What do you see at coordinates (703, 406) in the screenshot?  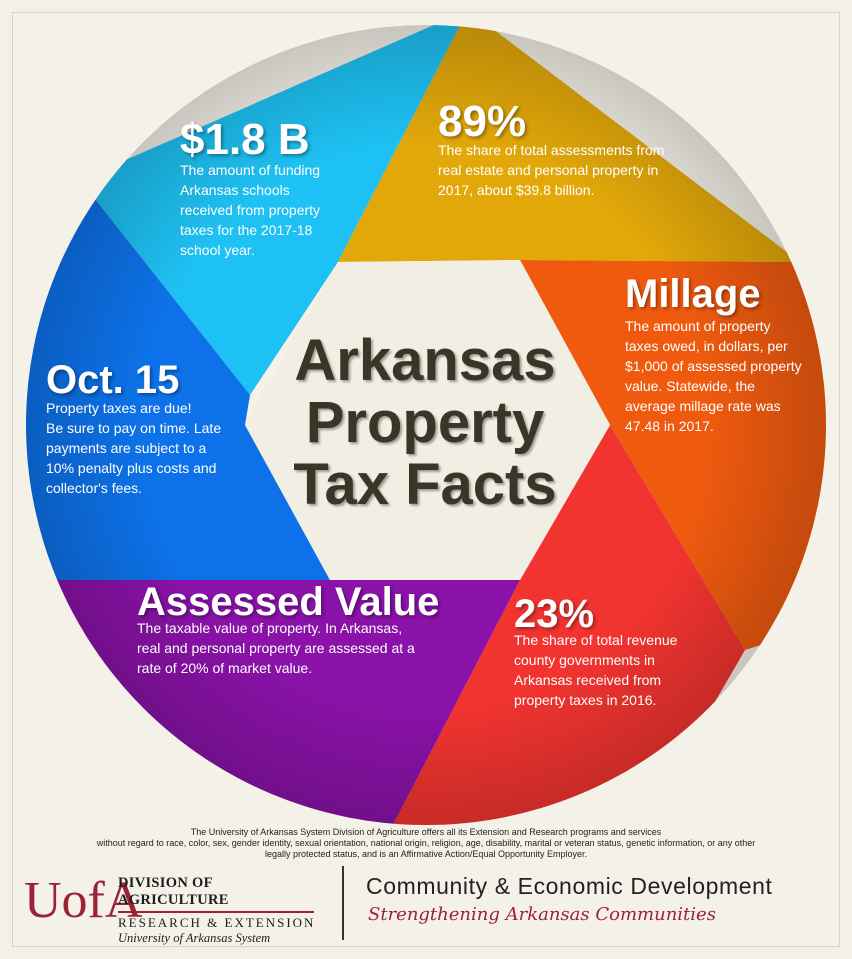 I see `fact-millage-line: average millage rate was` at bounding box center [703, 406].